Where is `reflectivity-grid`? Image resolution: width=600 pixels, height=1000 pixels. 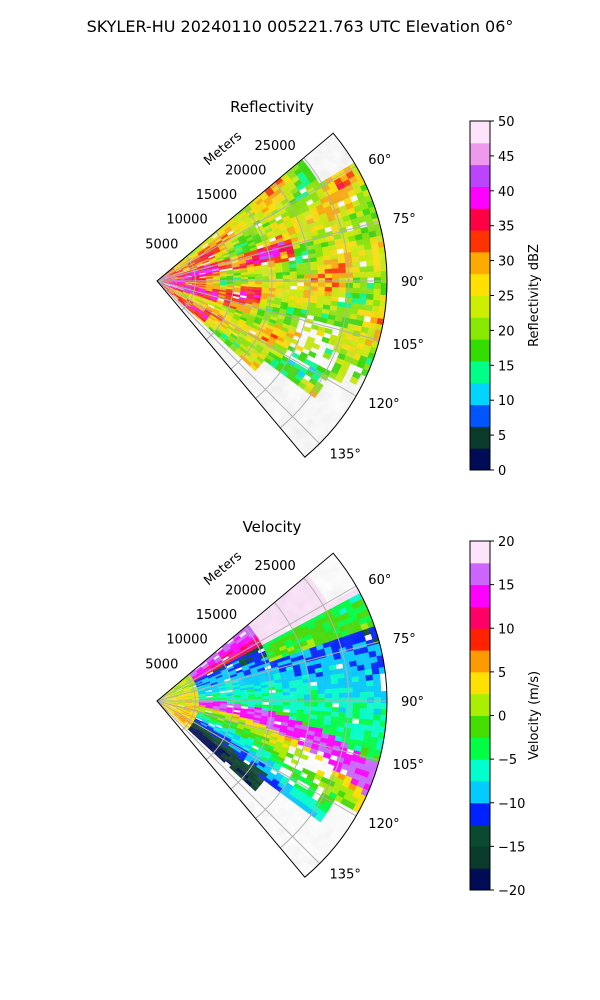 reflectivity-grid is located at coordinates (271, 300).